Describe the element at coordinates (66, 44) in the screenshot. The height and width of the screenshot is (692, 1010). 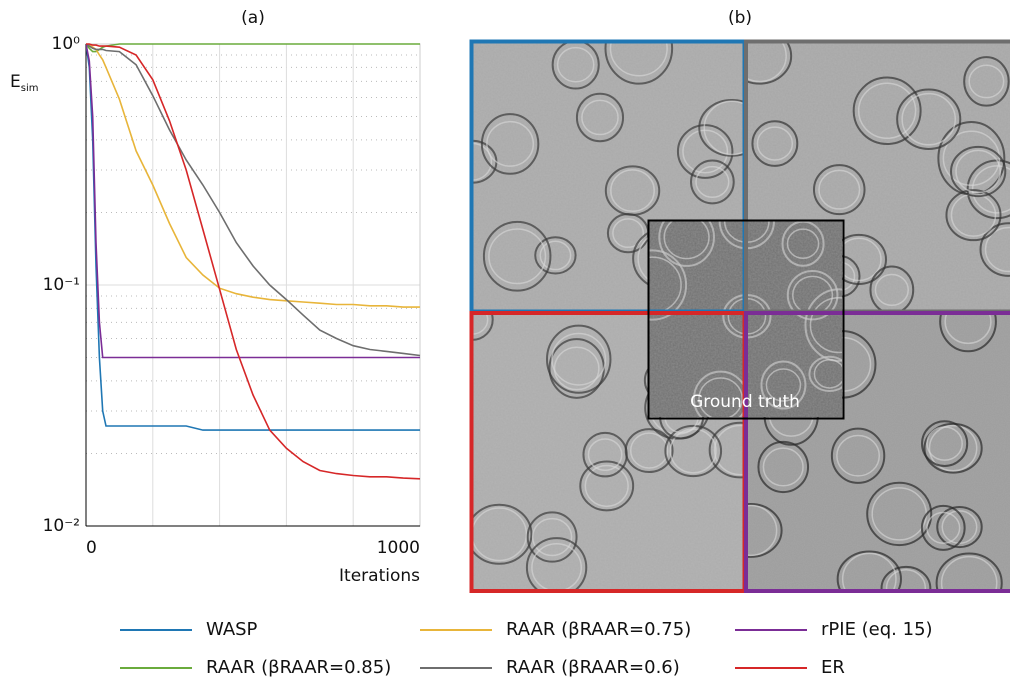
I see `y-tick-label: 10⁰` at that location.